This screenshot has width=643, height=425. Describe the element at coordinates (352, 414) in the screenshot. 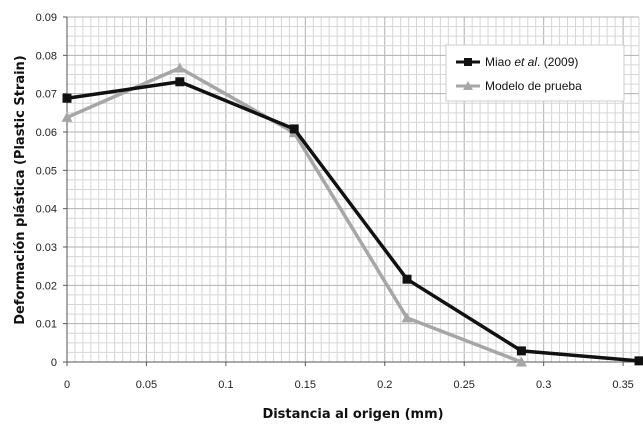

I see `x-axis-title: Distancia al origen (mm)` at that location.